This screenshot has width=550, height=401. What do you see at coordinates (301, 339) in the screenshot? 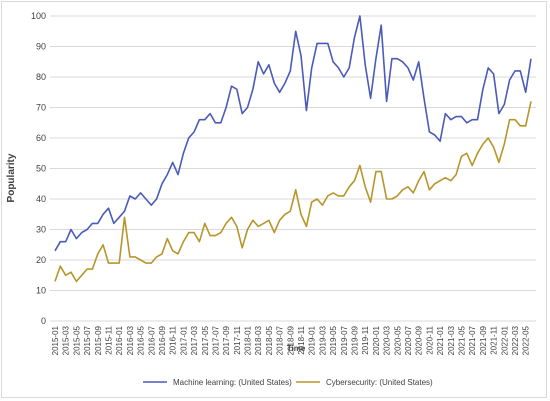
I see `x-tick-label: 2018-11` at bounding box center [301, 339].